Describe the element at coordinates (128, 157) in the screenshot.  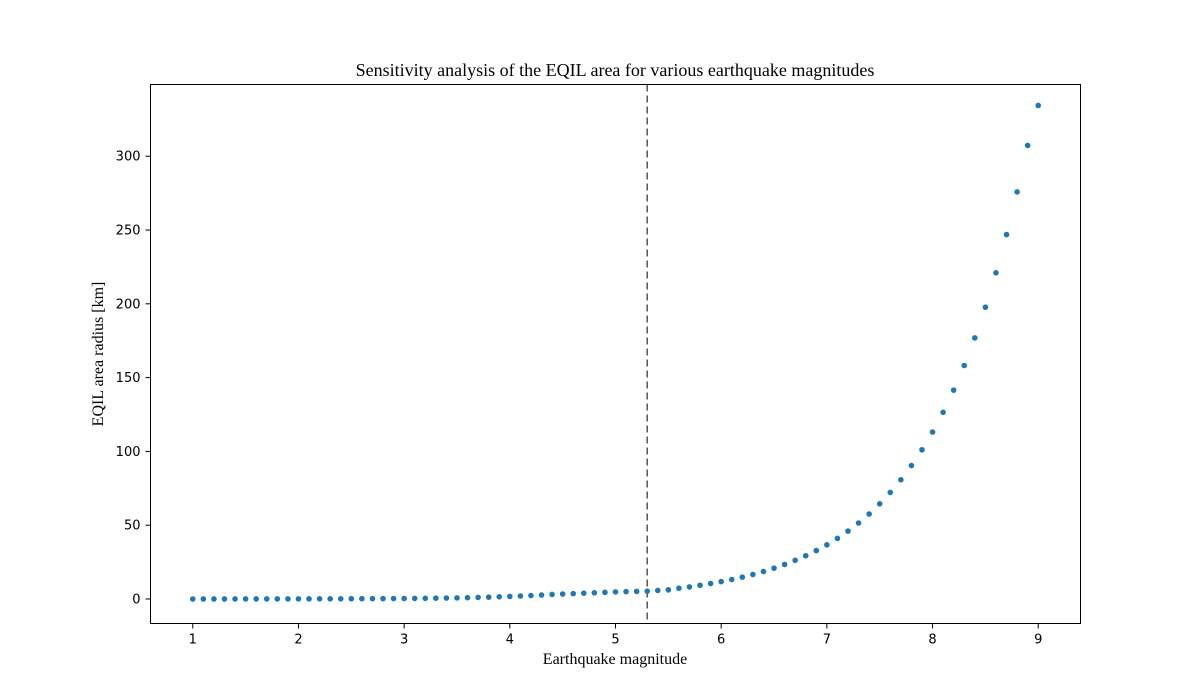
I see `y-tick-label: 300` at that location.